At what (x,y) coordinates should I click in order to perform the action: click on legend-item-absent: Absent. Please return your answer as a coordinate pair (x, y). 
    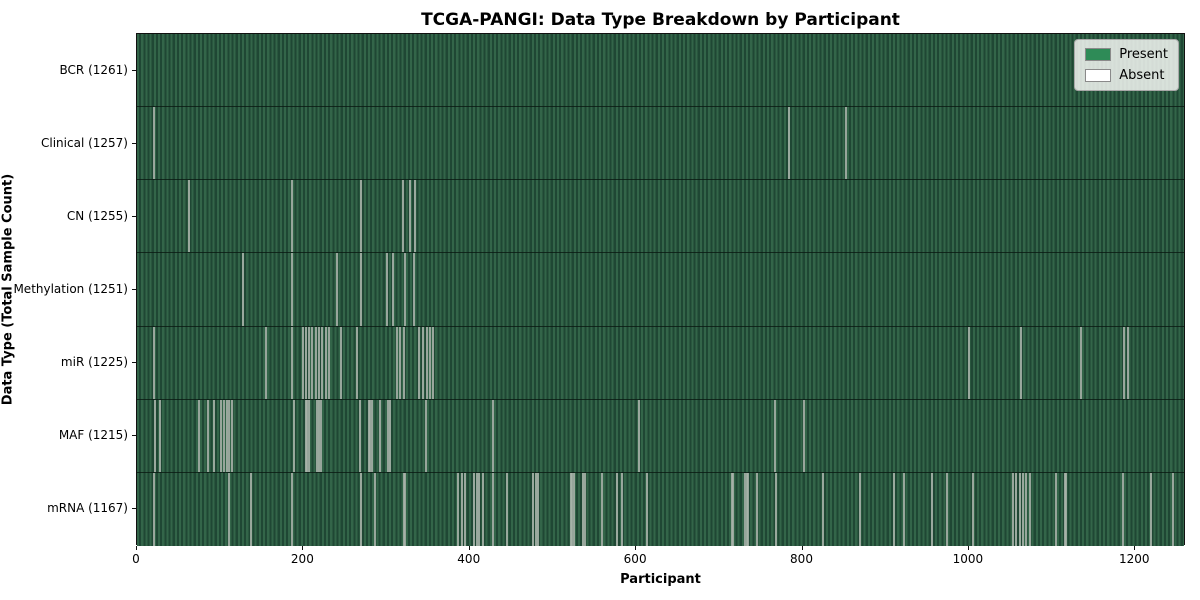
    Looking at the image, I should click on (1126, 75).